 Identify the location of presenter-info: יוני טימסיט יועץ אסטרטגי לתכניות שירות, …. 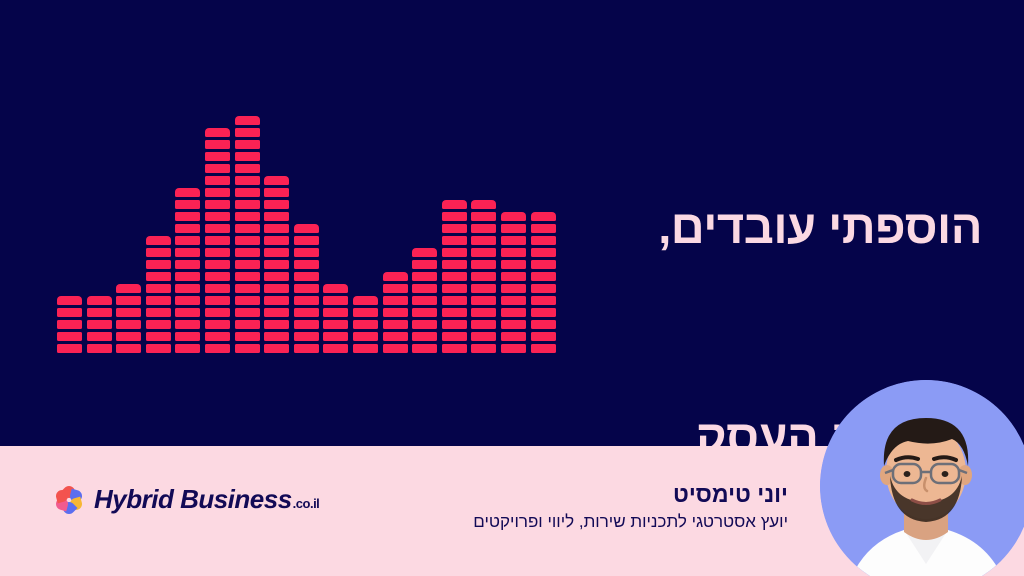
(630, 507).